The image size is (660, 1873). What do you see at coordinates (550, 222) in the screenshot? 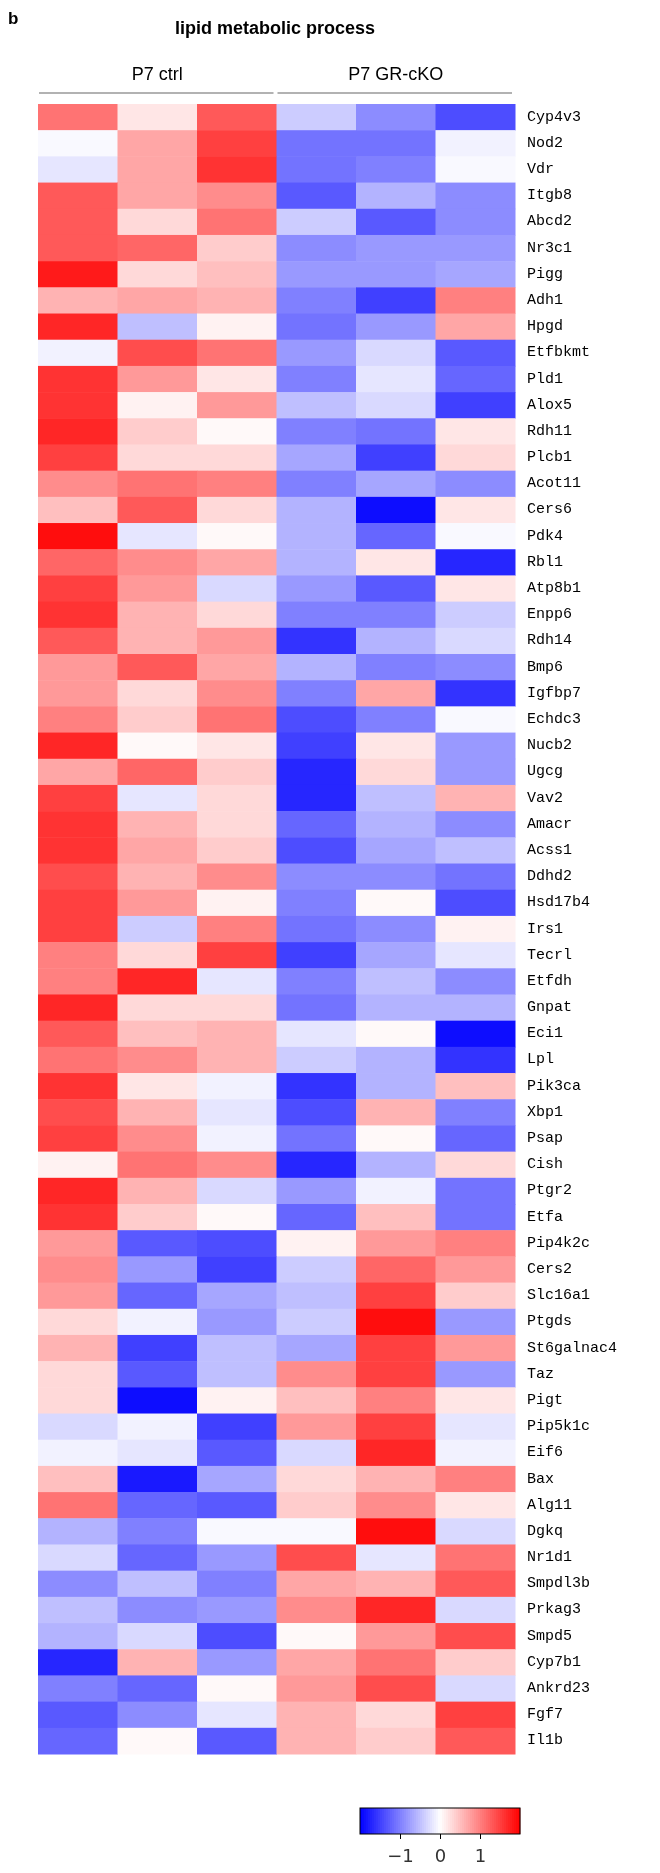
I see `y-tick-label: Abcd2` at bounding box center [550, 222].